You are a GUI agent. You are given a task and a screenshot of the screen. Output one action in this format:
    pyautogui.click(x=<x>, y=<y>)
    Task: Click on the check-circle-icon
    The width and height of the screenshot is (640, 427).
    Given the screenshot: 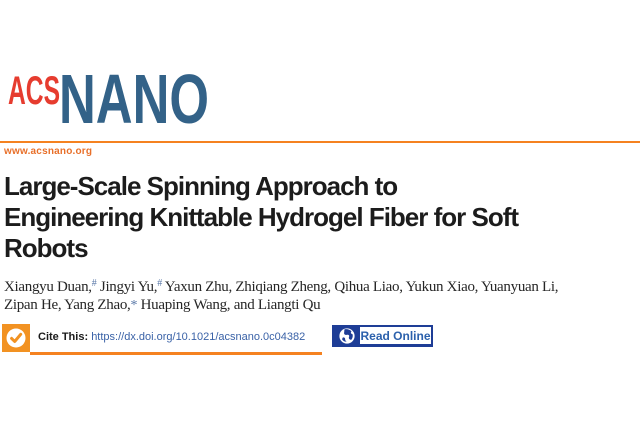 What is the action you would take?
    pyautogui.click(x=16, y=338)
    